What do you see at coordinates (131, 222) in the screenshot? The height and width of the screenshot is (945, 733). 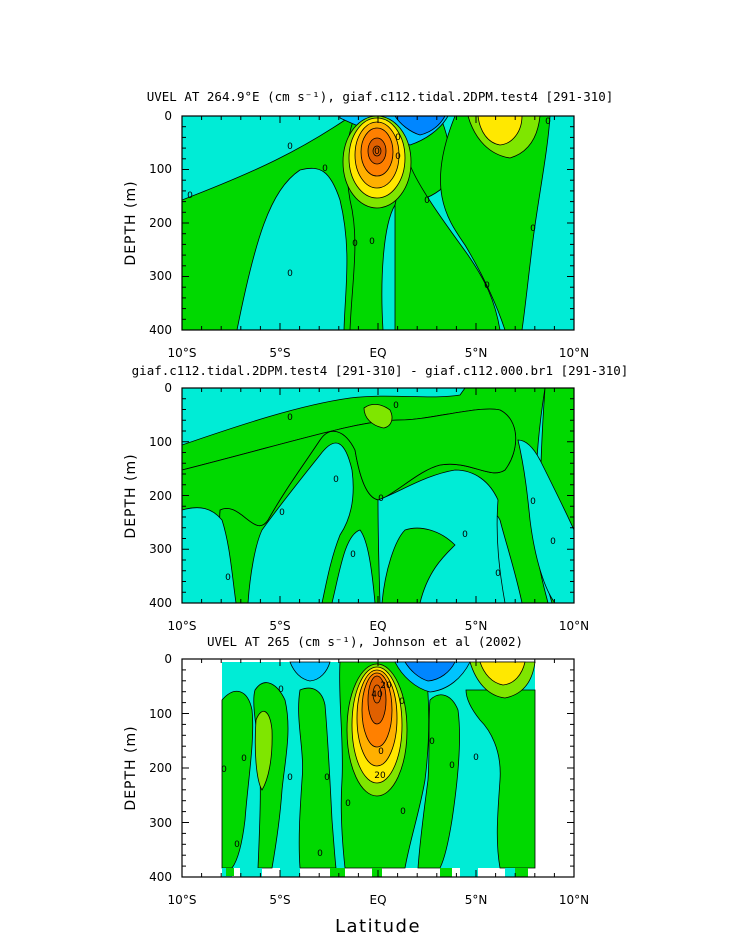 I see `panel-1-y-axis-label: DEPTH (m)` at bounding box center [131, 222].